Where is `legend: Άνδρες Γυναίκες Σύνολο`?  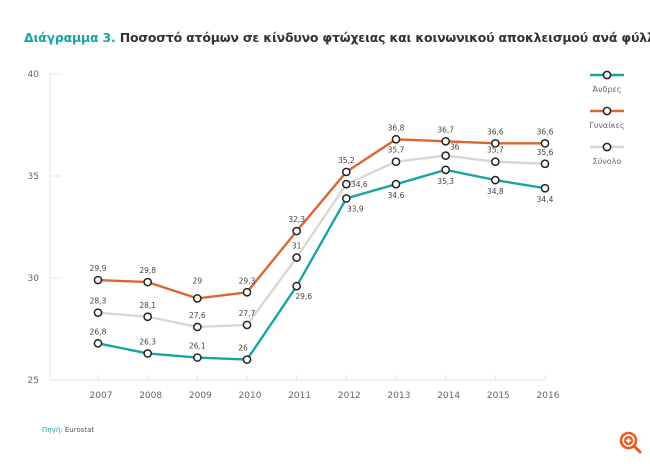 legend: Άνδρες Γυναίκες Σύνολο is located at coordinates (607, 118).